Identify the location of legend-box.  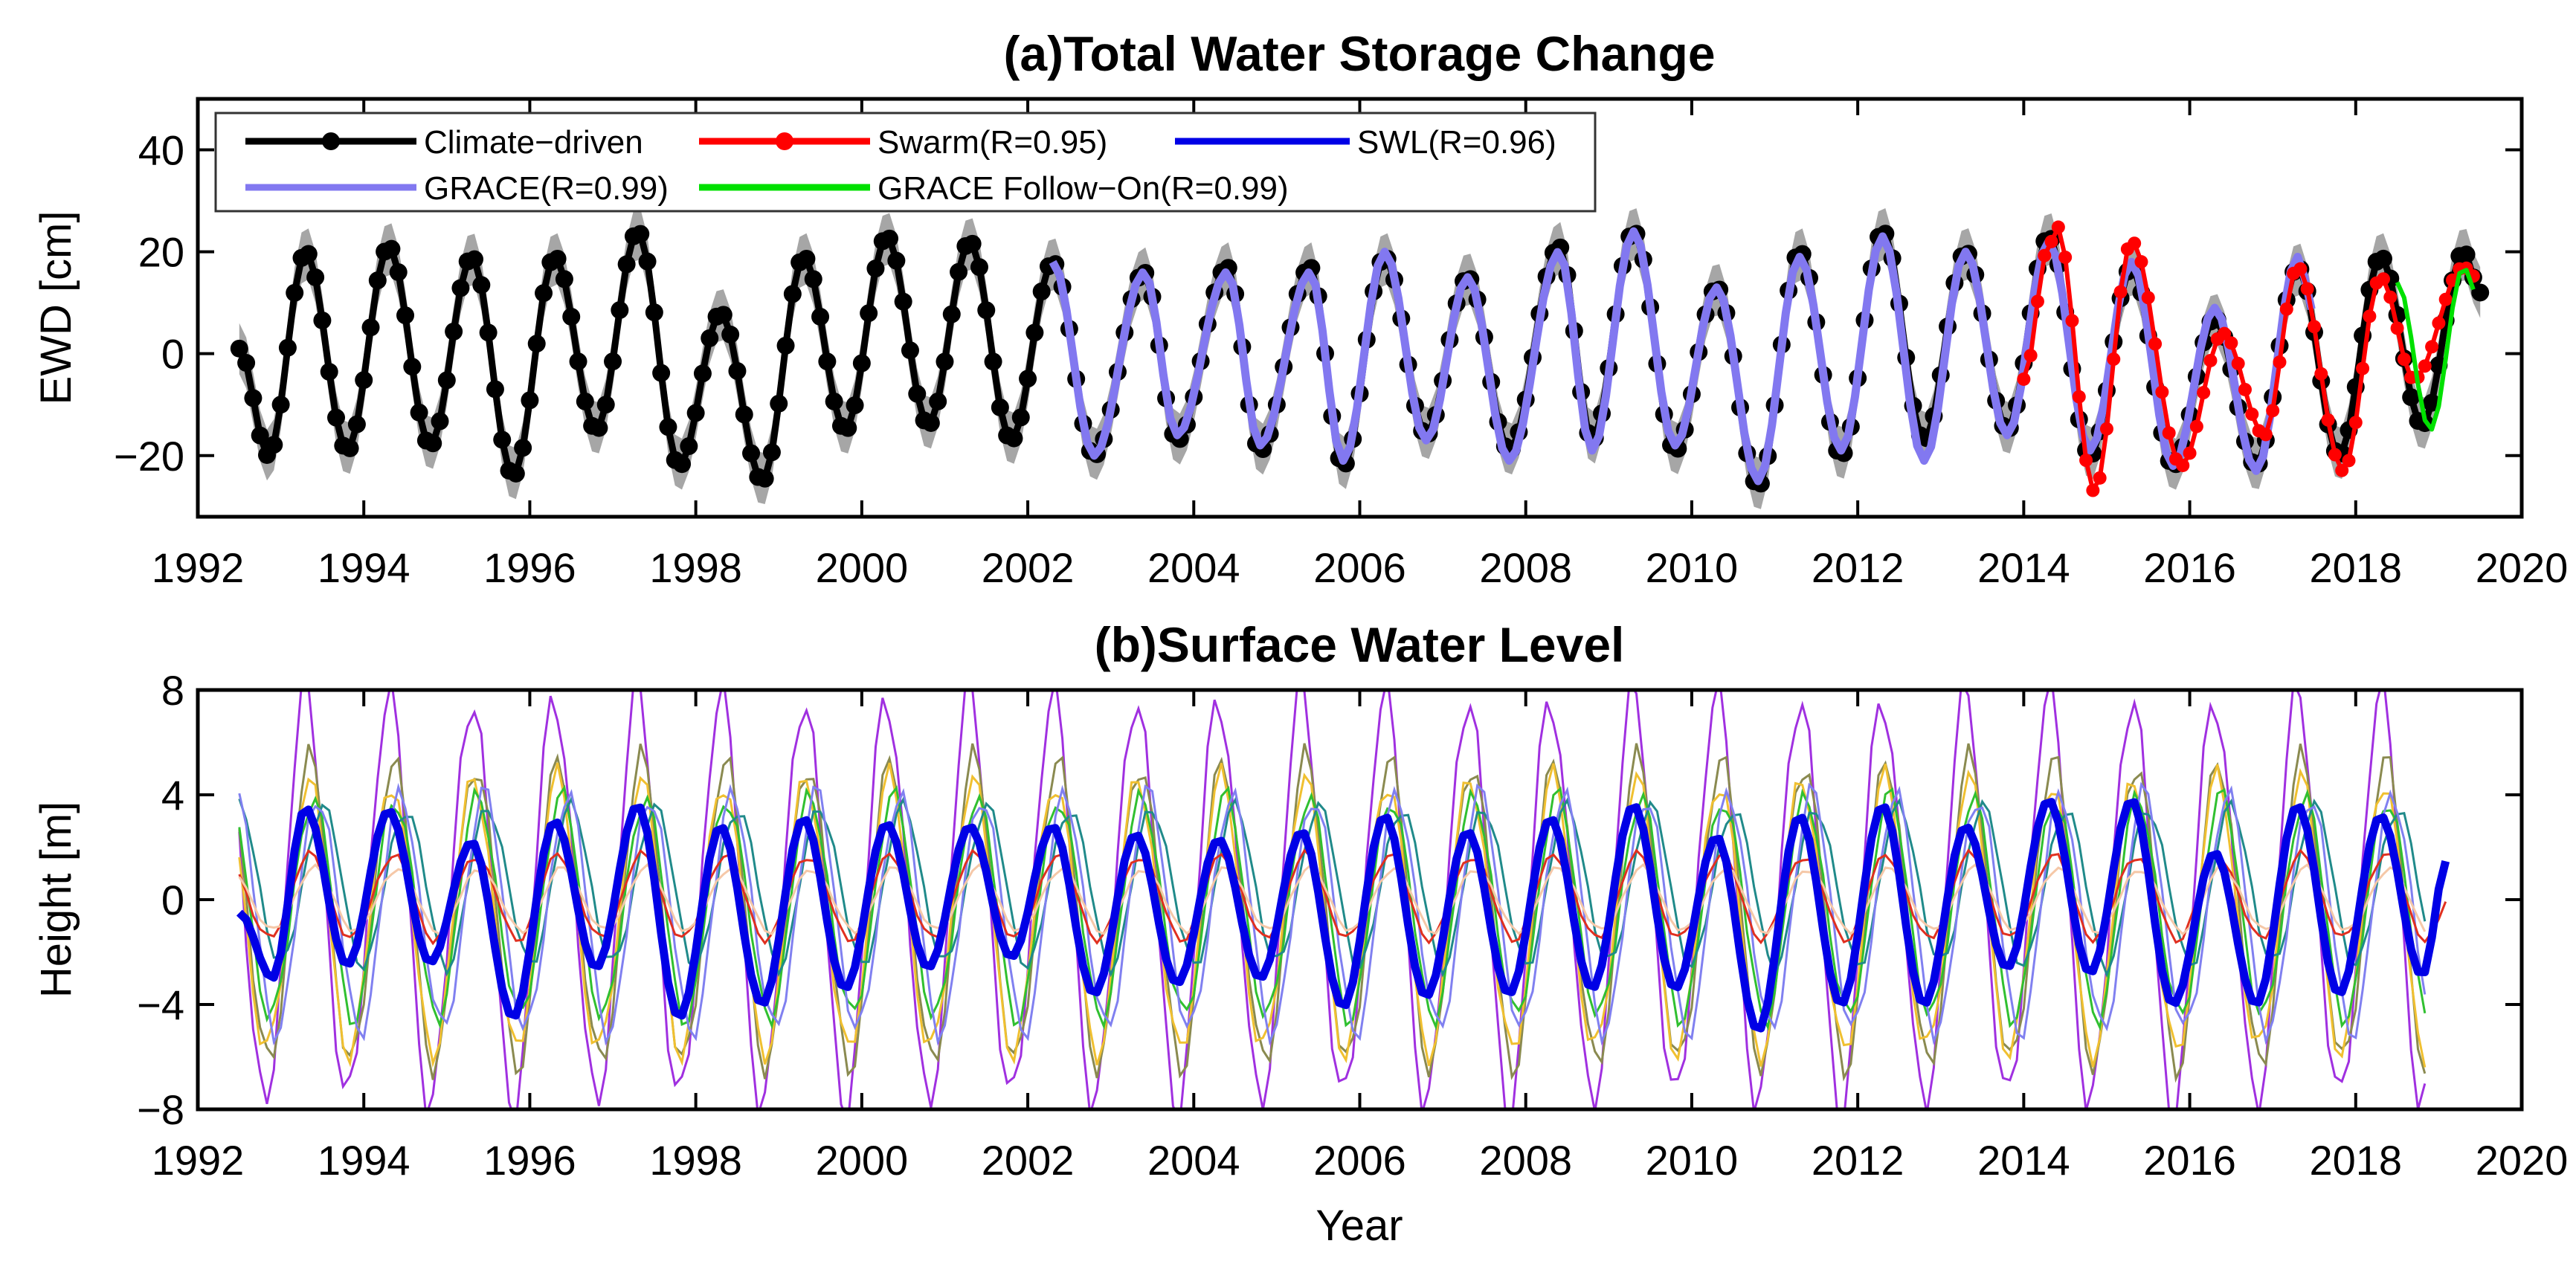
(905, 163).